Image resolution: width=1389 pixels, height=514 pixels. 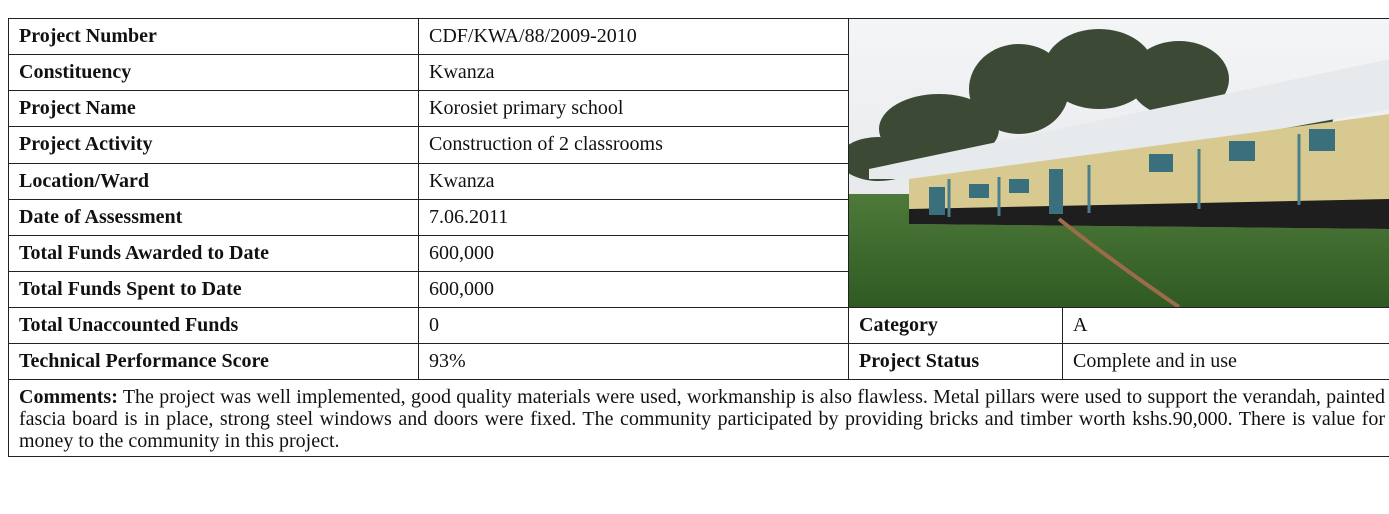 I want to click on row: Location/Ward Kwanza, so click(x=698, y=181).